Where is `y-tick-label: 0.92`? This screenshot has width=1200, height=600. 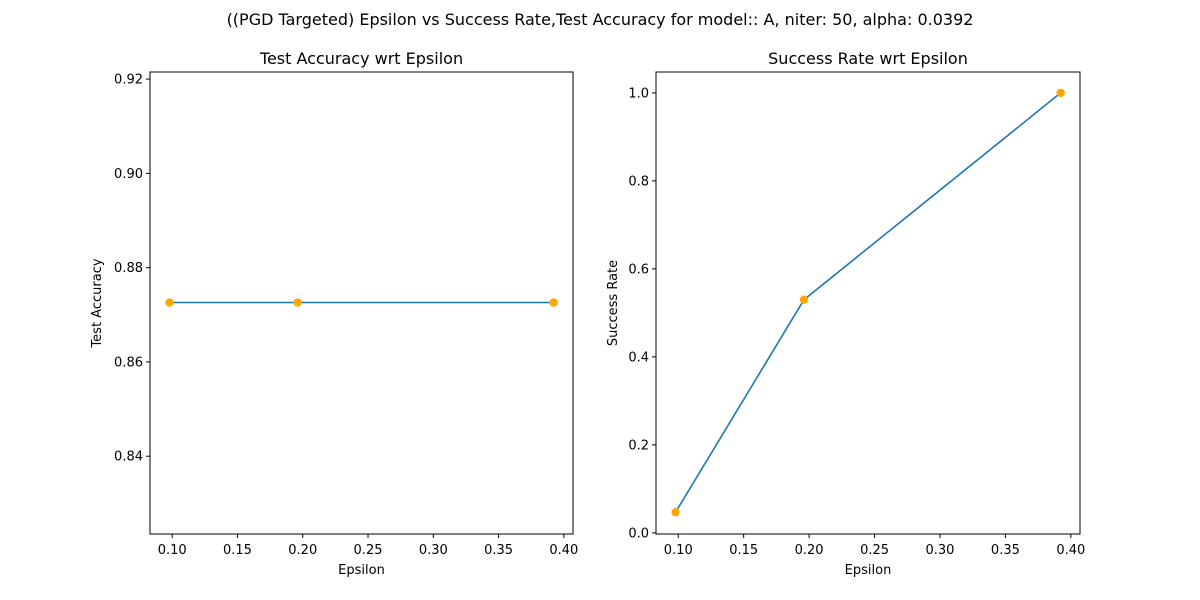
y-tick-label: 0.92 is located at coordinates (128, 80).